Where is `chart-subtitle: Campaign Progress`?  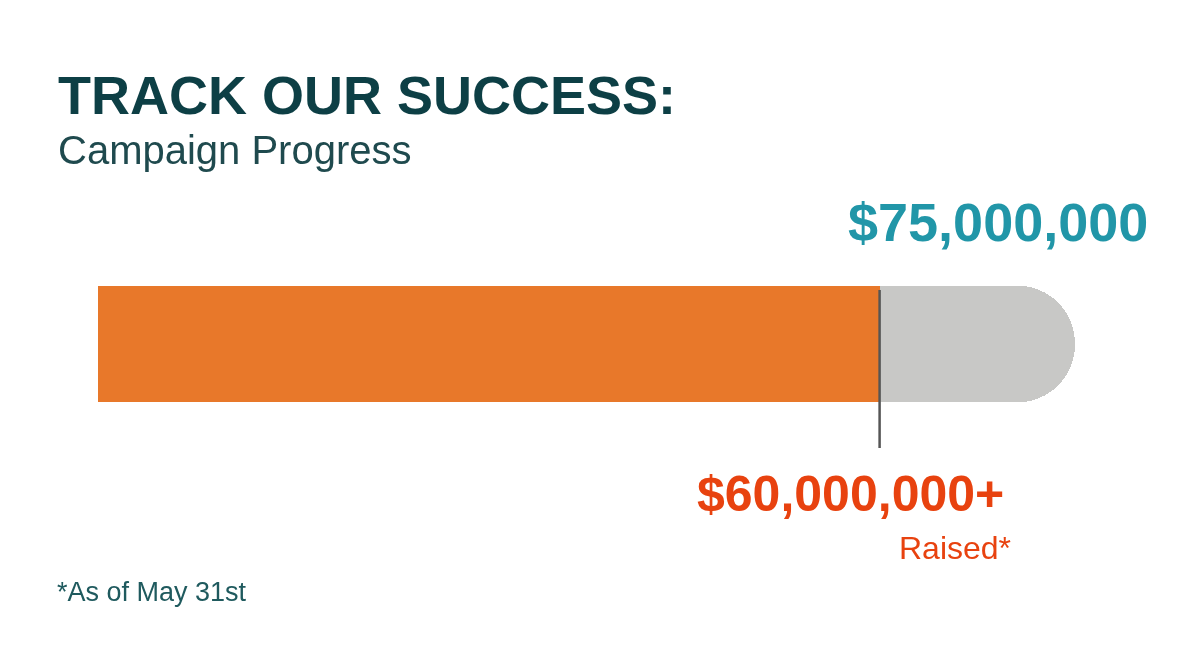 chart-subtitle: Campaign Progress is located at coordinates (235, 150).